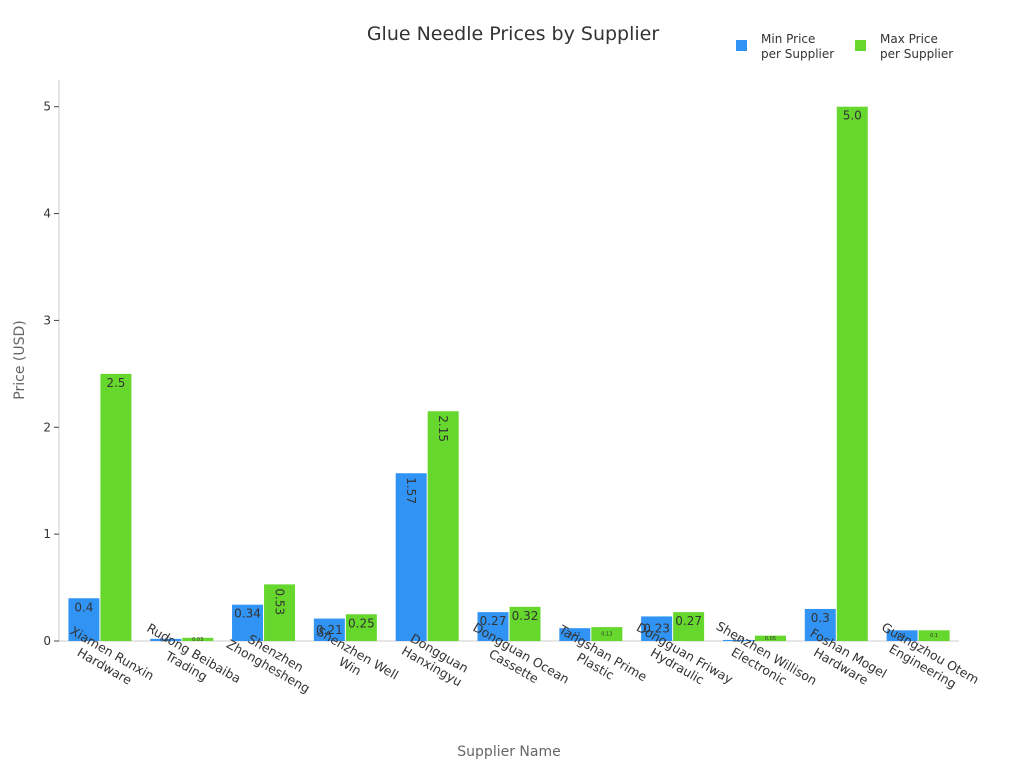 This screenshot has width=1024, height=768. Describe the element at coordinates (820, 618) in the screenshot. I see `bar-value-label: 0.3` at that location.